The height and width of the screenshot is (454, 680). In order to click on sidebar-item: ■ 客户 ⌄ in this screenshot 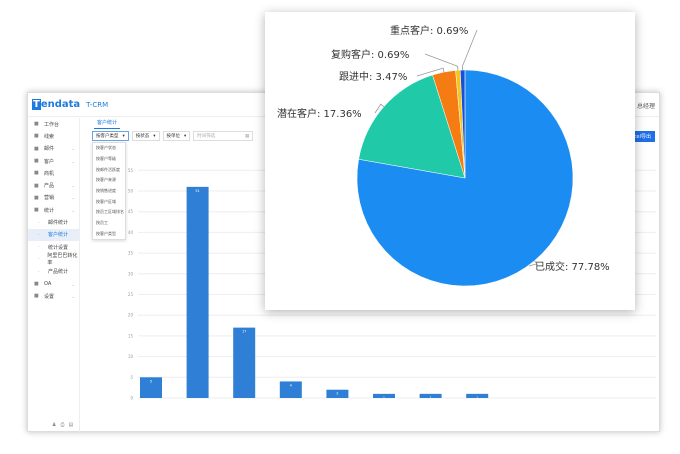, I will do `click(53, 161)`.